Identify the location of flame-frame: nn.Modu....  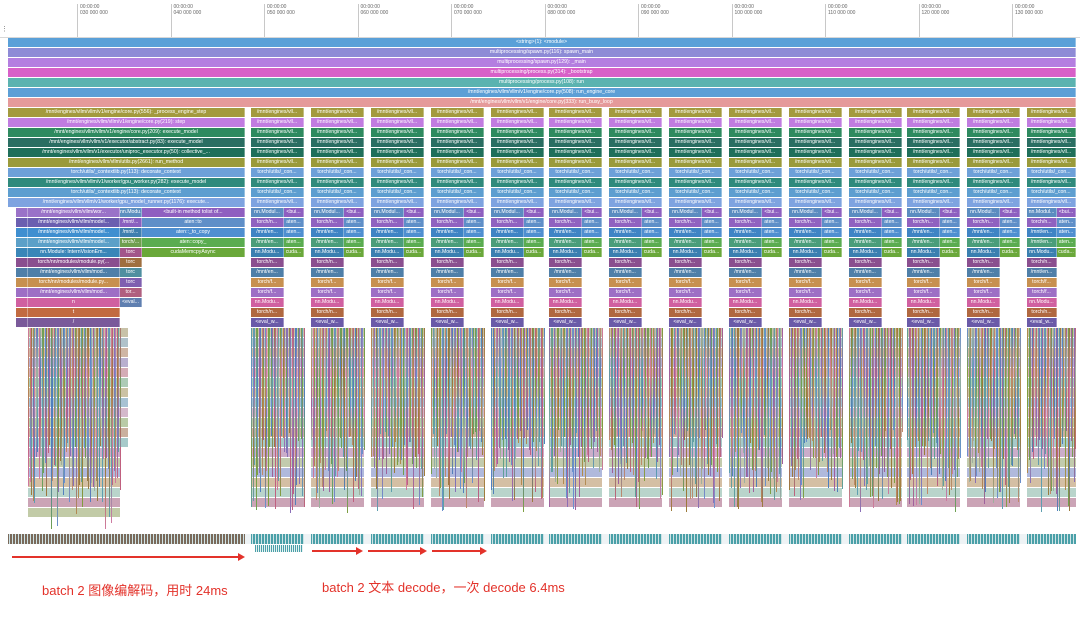
(745, 252).